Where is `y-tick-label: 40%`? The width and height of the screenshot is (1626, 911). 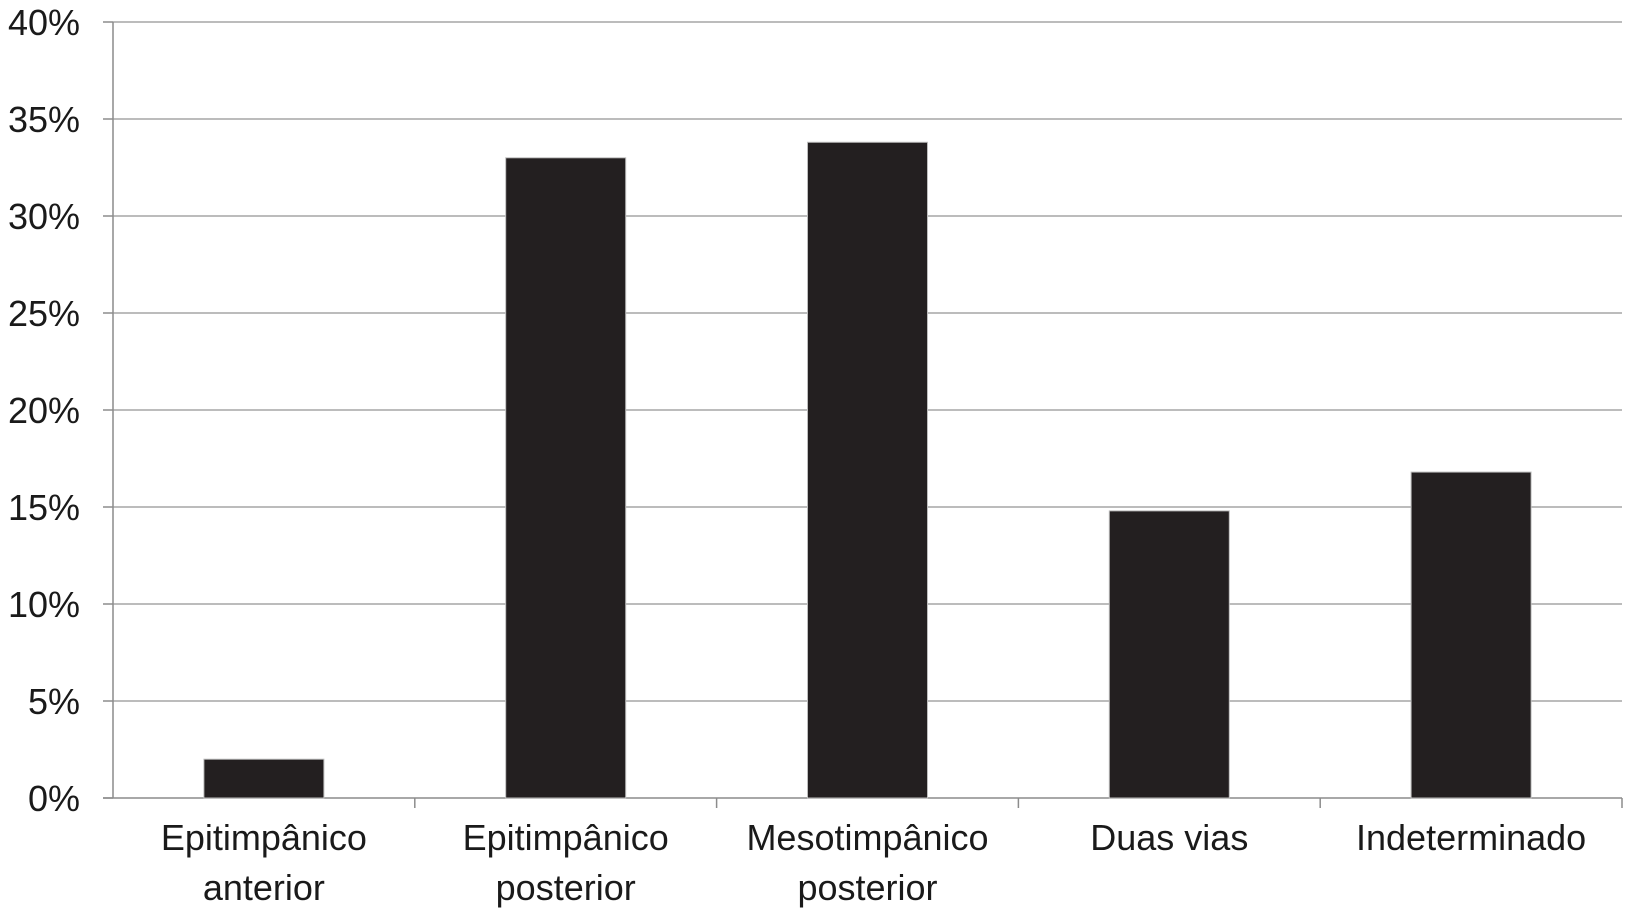
y-tick-label: 40% is located at coordinates (44, 22).